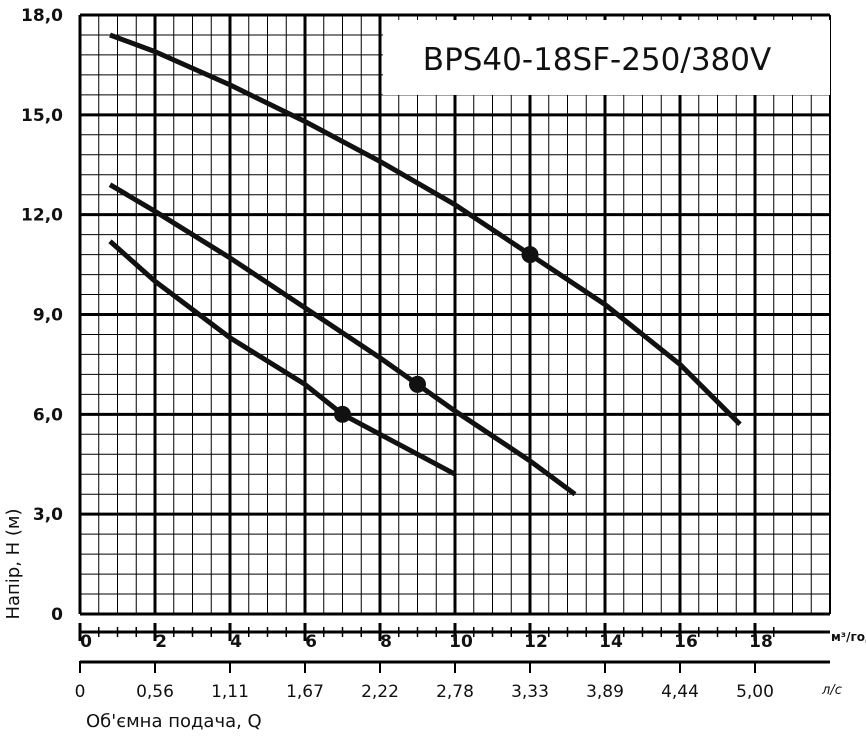  Describe the element at coordinates (48, 415) in the screenshot. I see `y-tick-label: 6,0` at that location.